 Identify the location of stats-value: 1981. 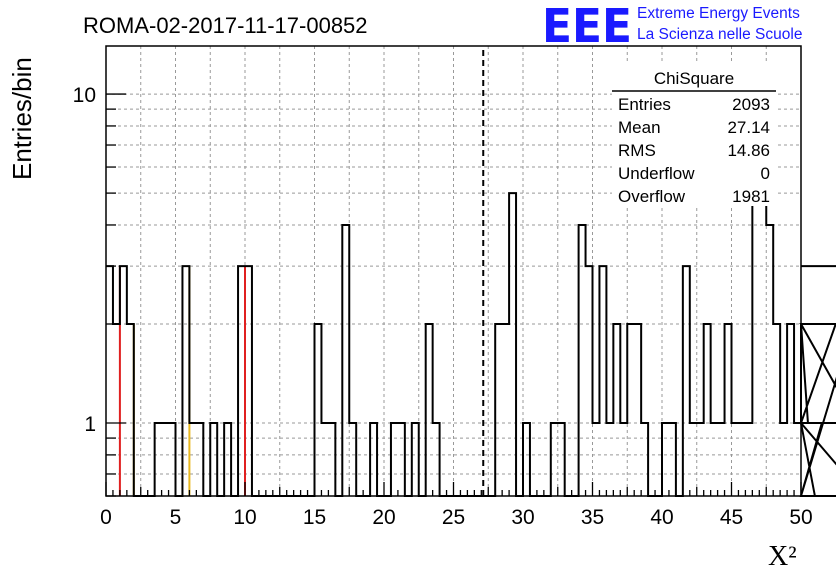
(751, 196).